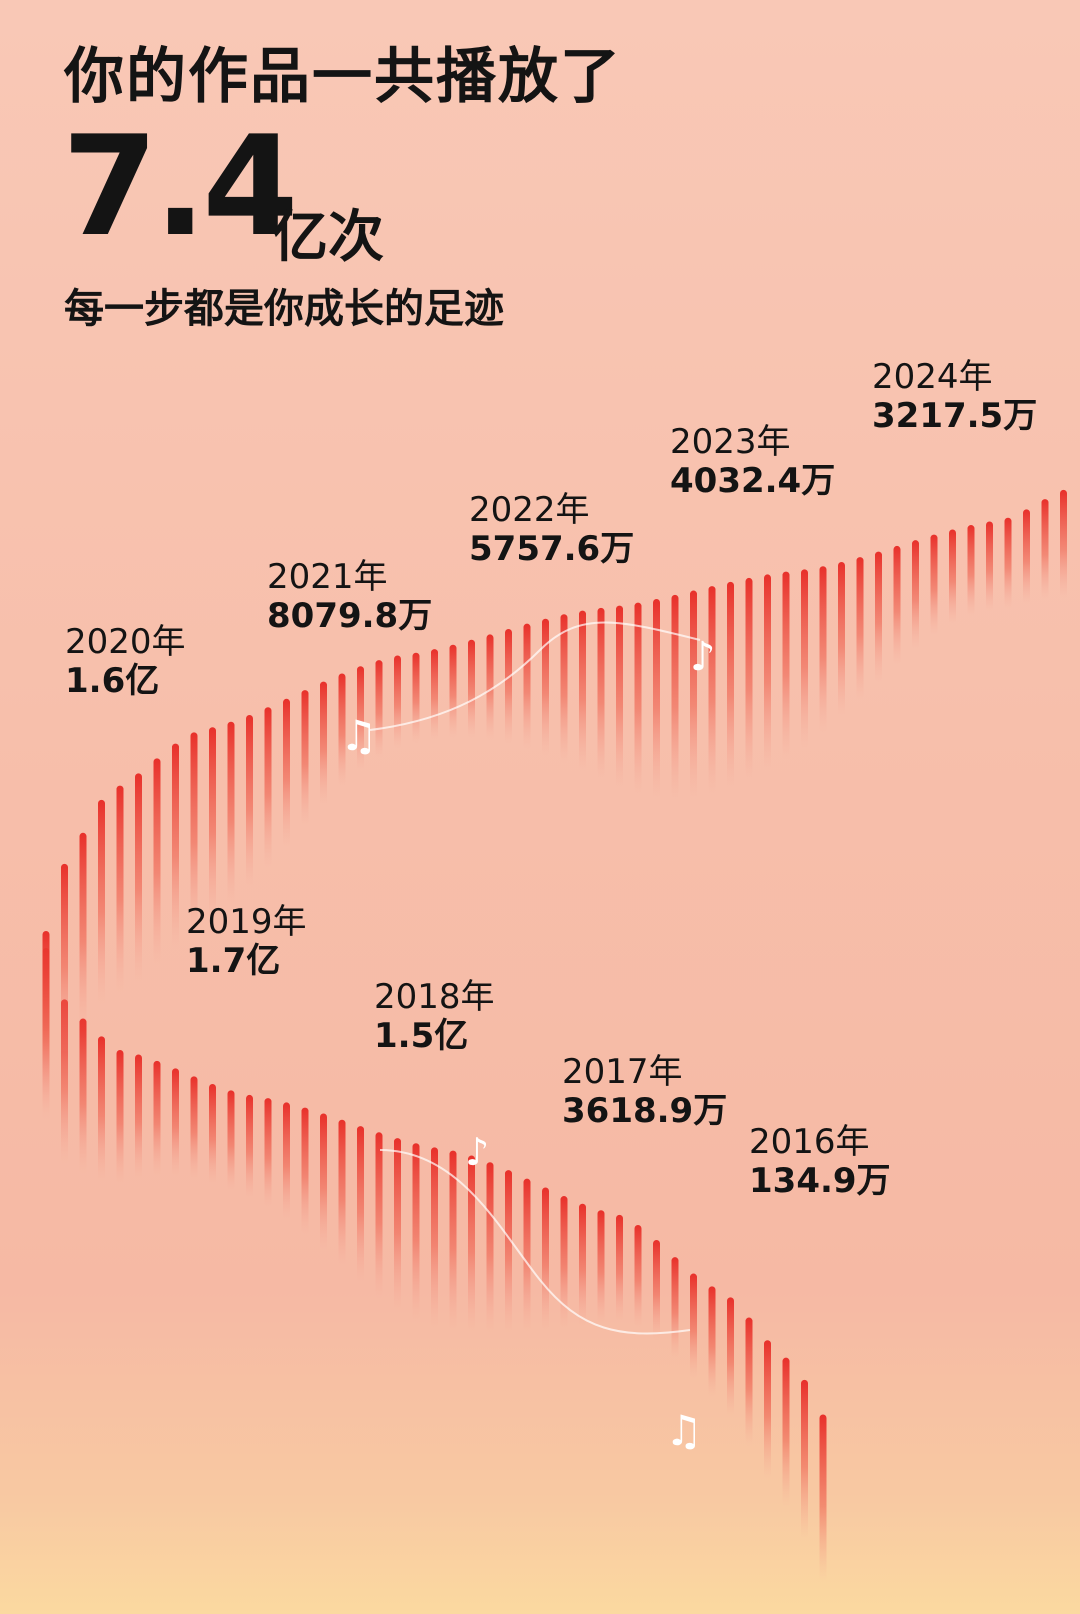  I want to click on year-label: 2020年, so click(125, 642).